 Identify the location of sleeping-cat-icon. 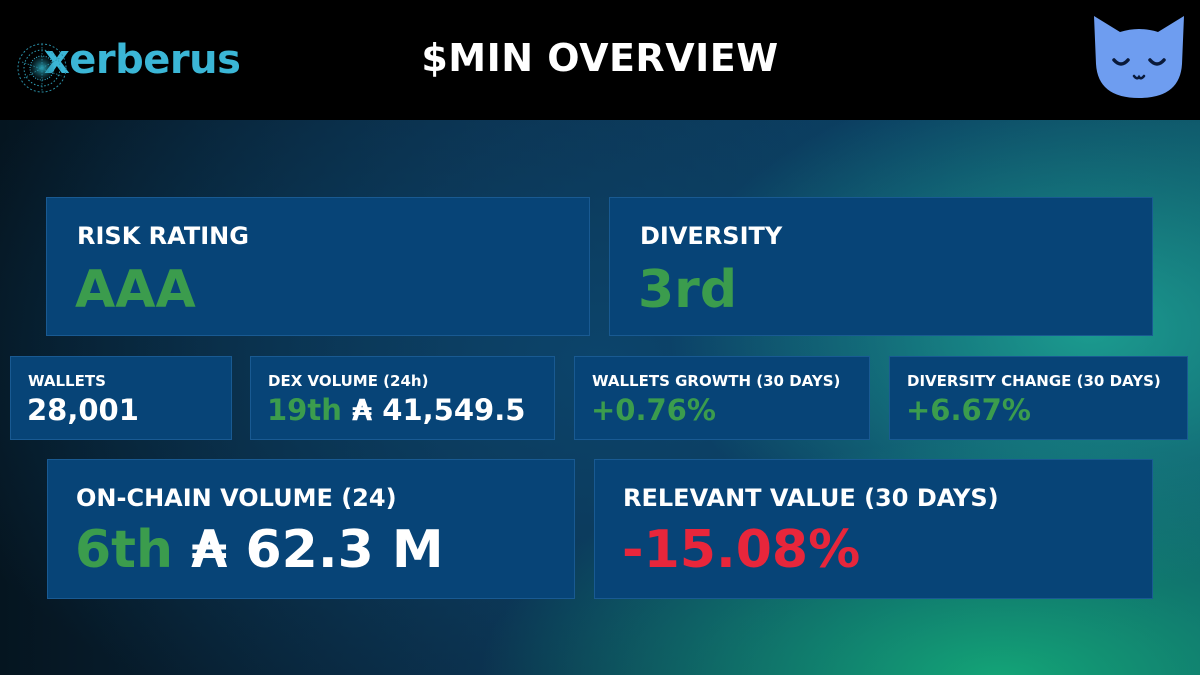
(1139, 57).